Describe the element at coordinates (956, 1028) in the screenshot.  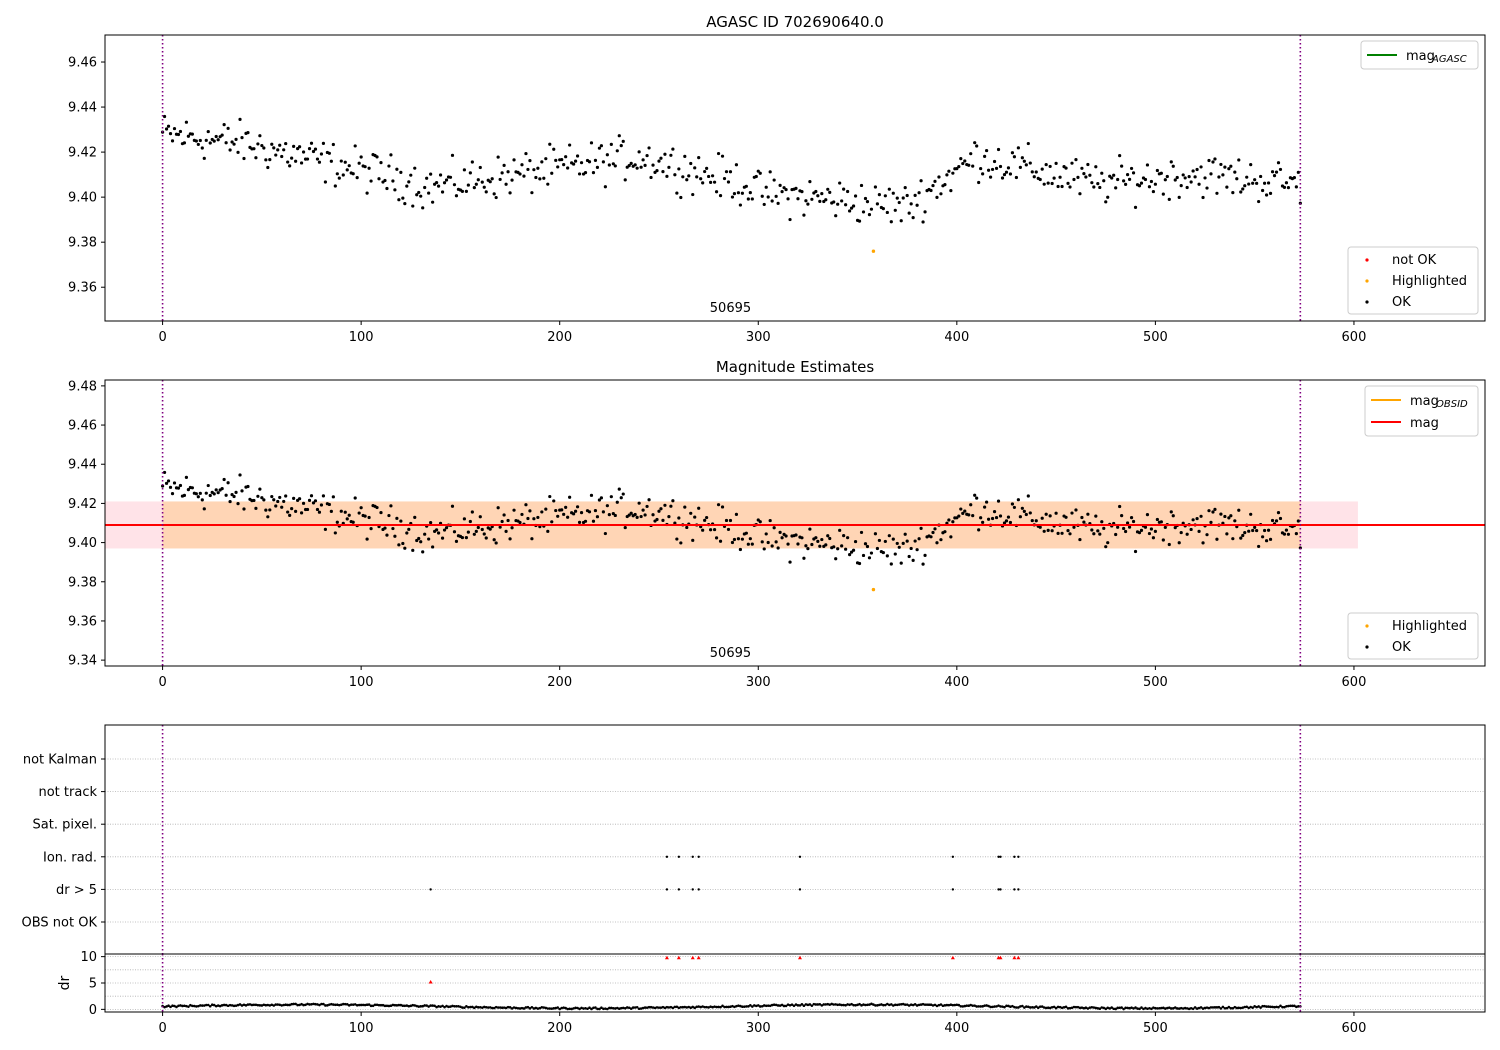
I see `x-tick-label: 400` at that location.